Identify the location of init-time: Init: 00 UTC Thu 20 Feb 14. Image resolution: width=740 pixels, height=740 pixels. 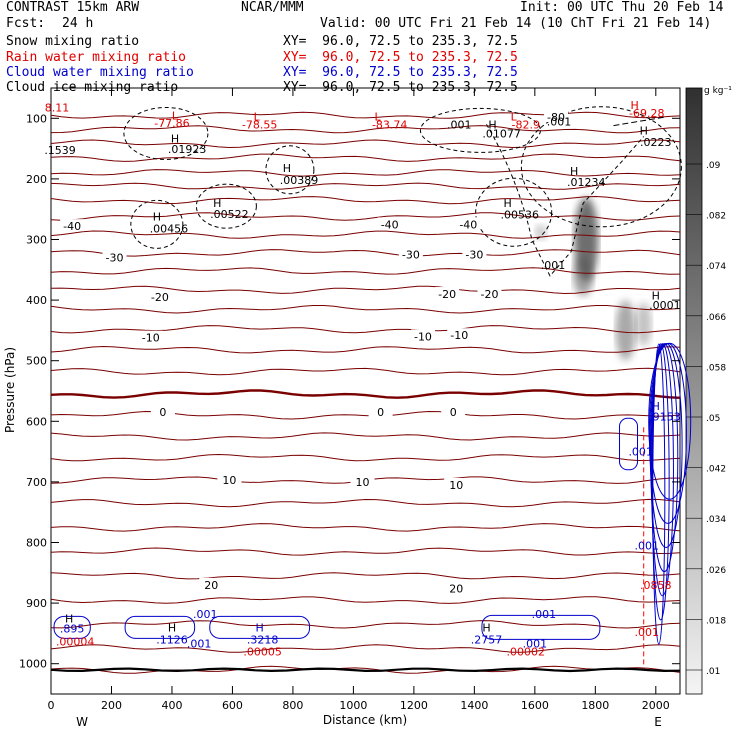
(622, 7).